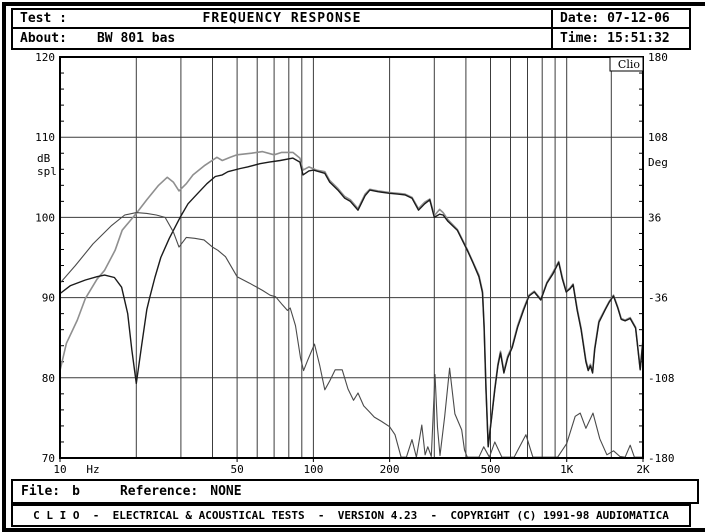 The height and width of the screenshot is (532, 705). Describe the element at coordinates (658, 137) in the screenshot. I see `y-right-tick-label: 108` at that location.